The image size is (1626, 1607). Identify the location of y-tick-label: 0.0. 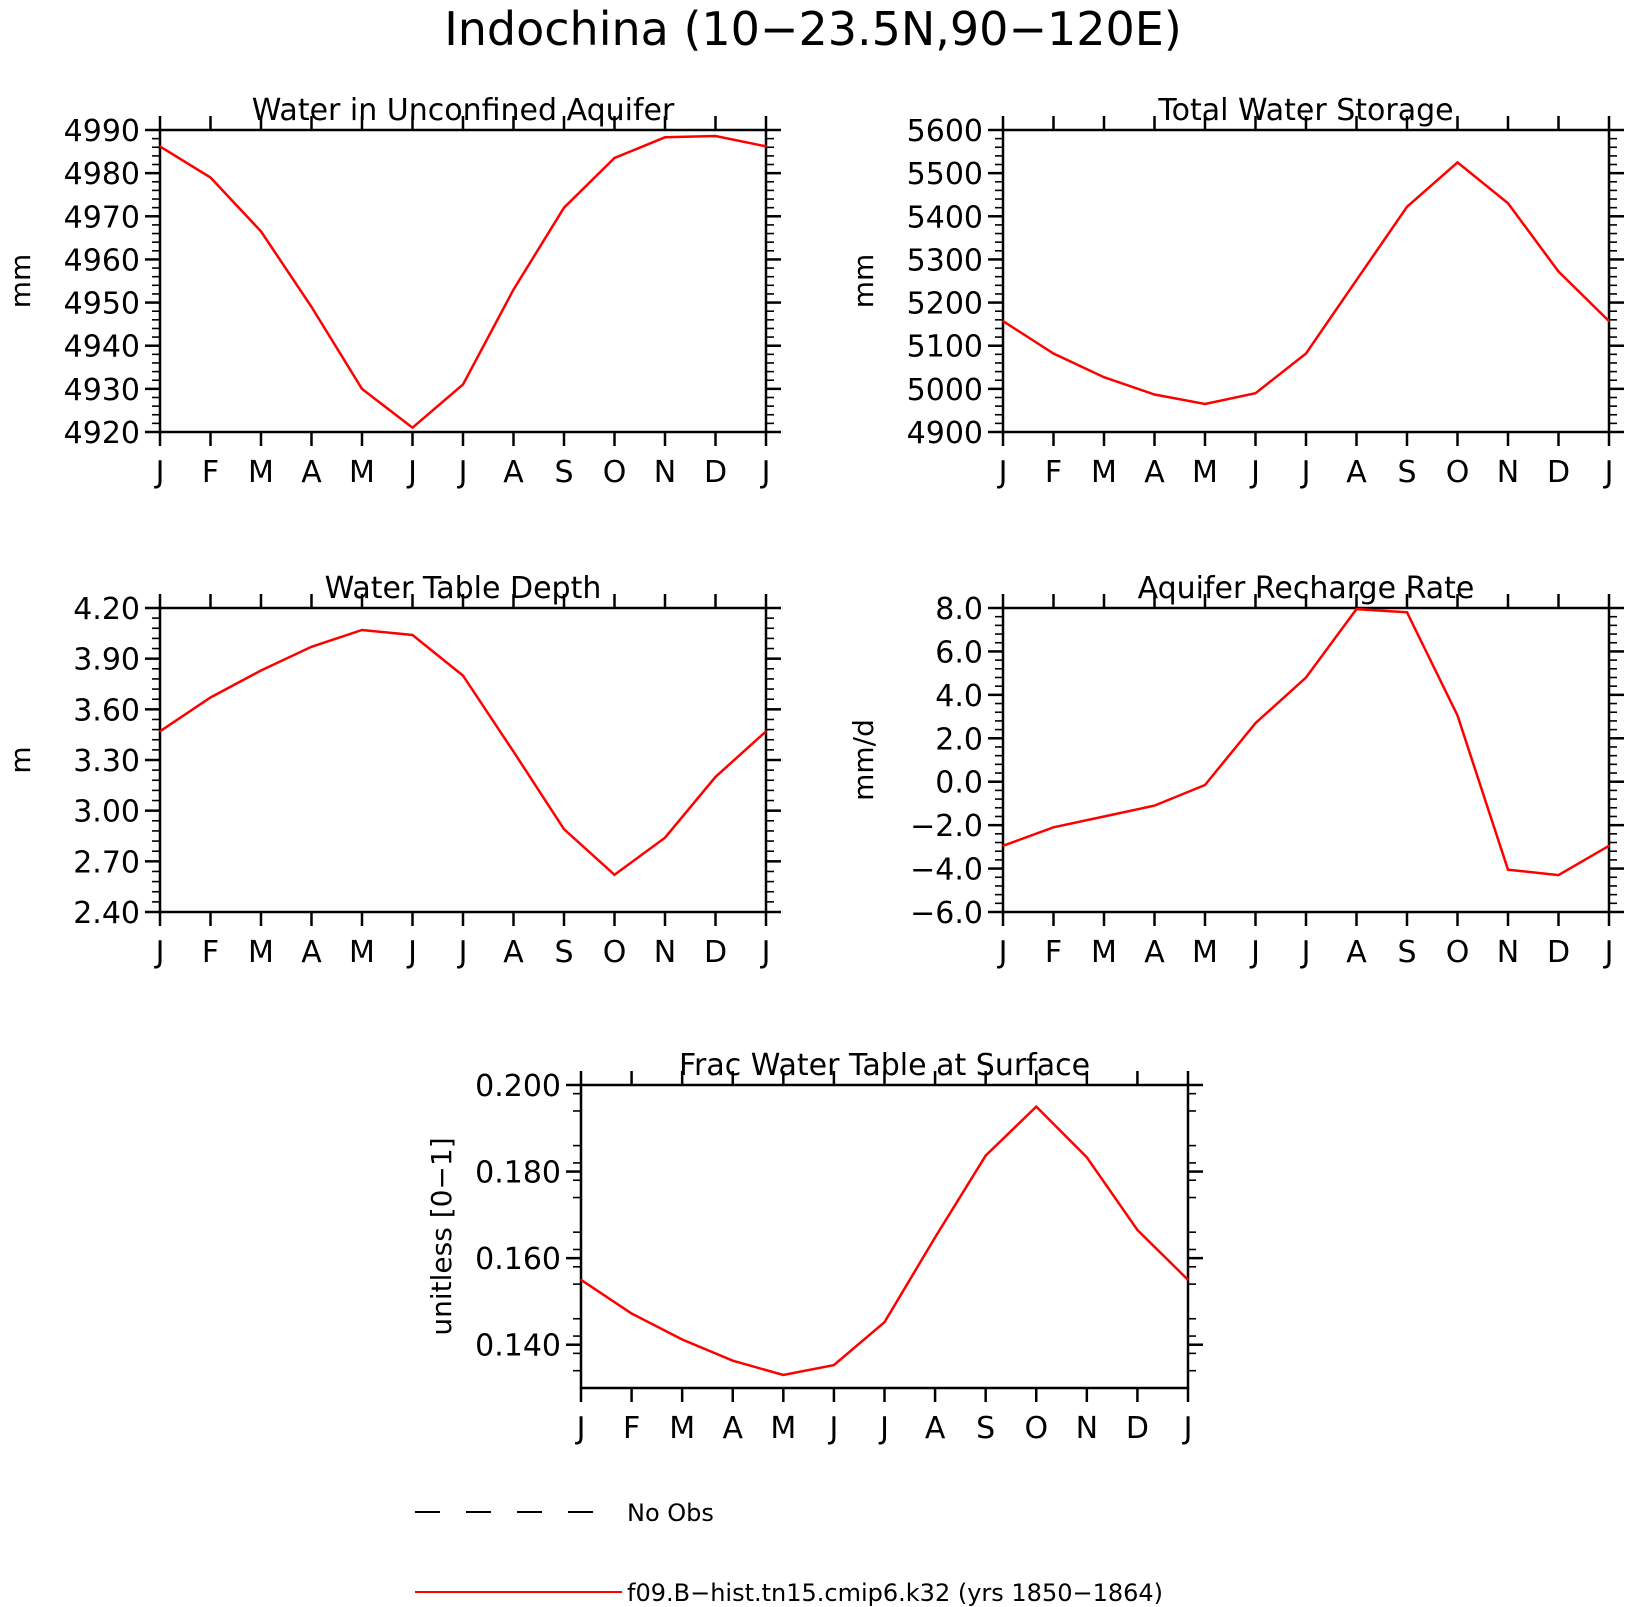
(959, 783).